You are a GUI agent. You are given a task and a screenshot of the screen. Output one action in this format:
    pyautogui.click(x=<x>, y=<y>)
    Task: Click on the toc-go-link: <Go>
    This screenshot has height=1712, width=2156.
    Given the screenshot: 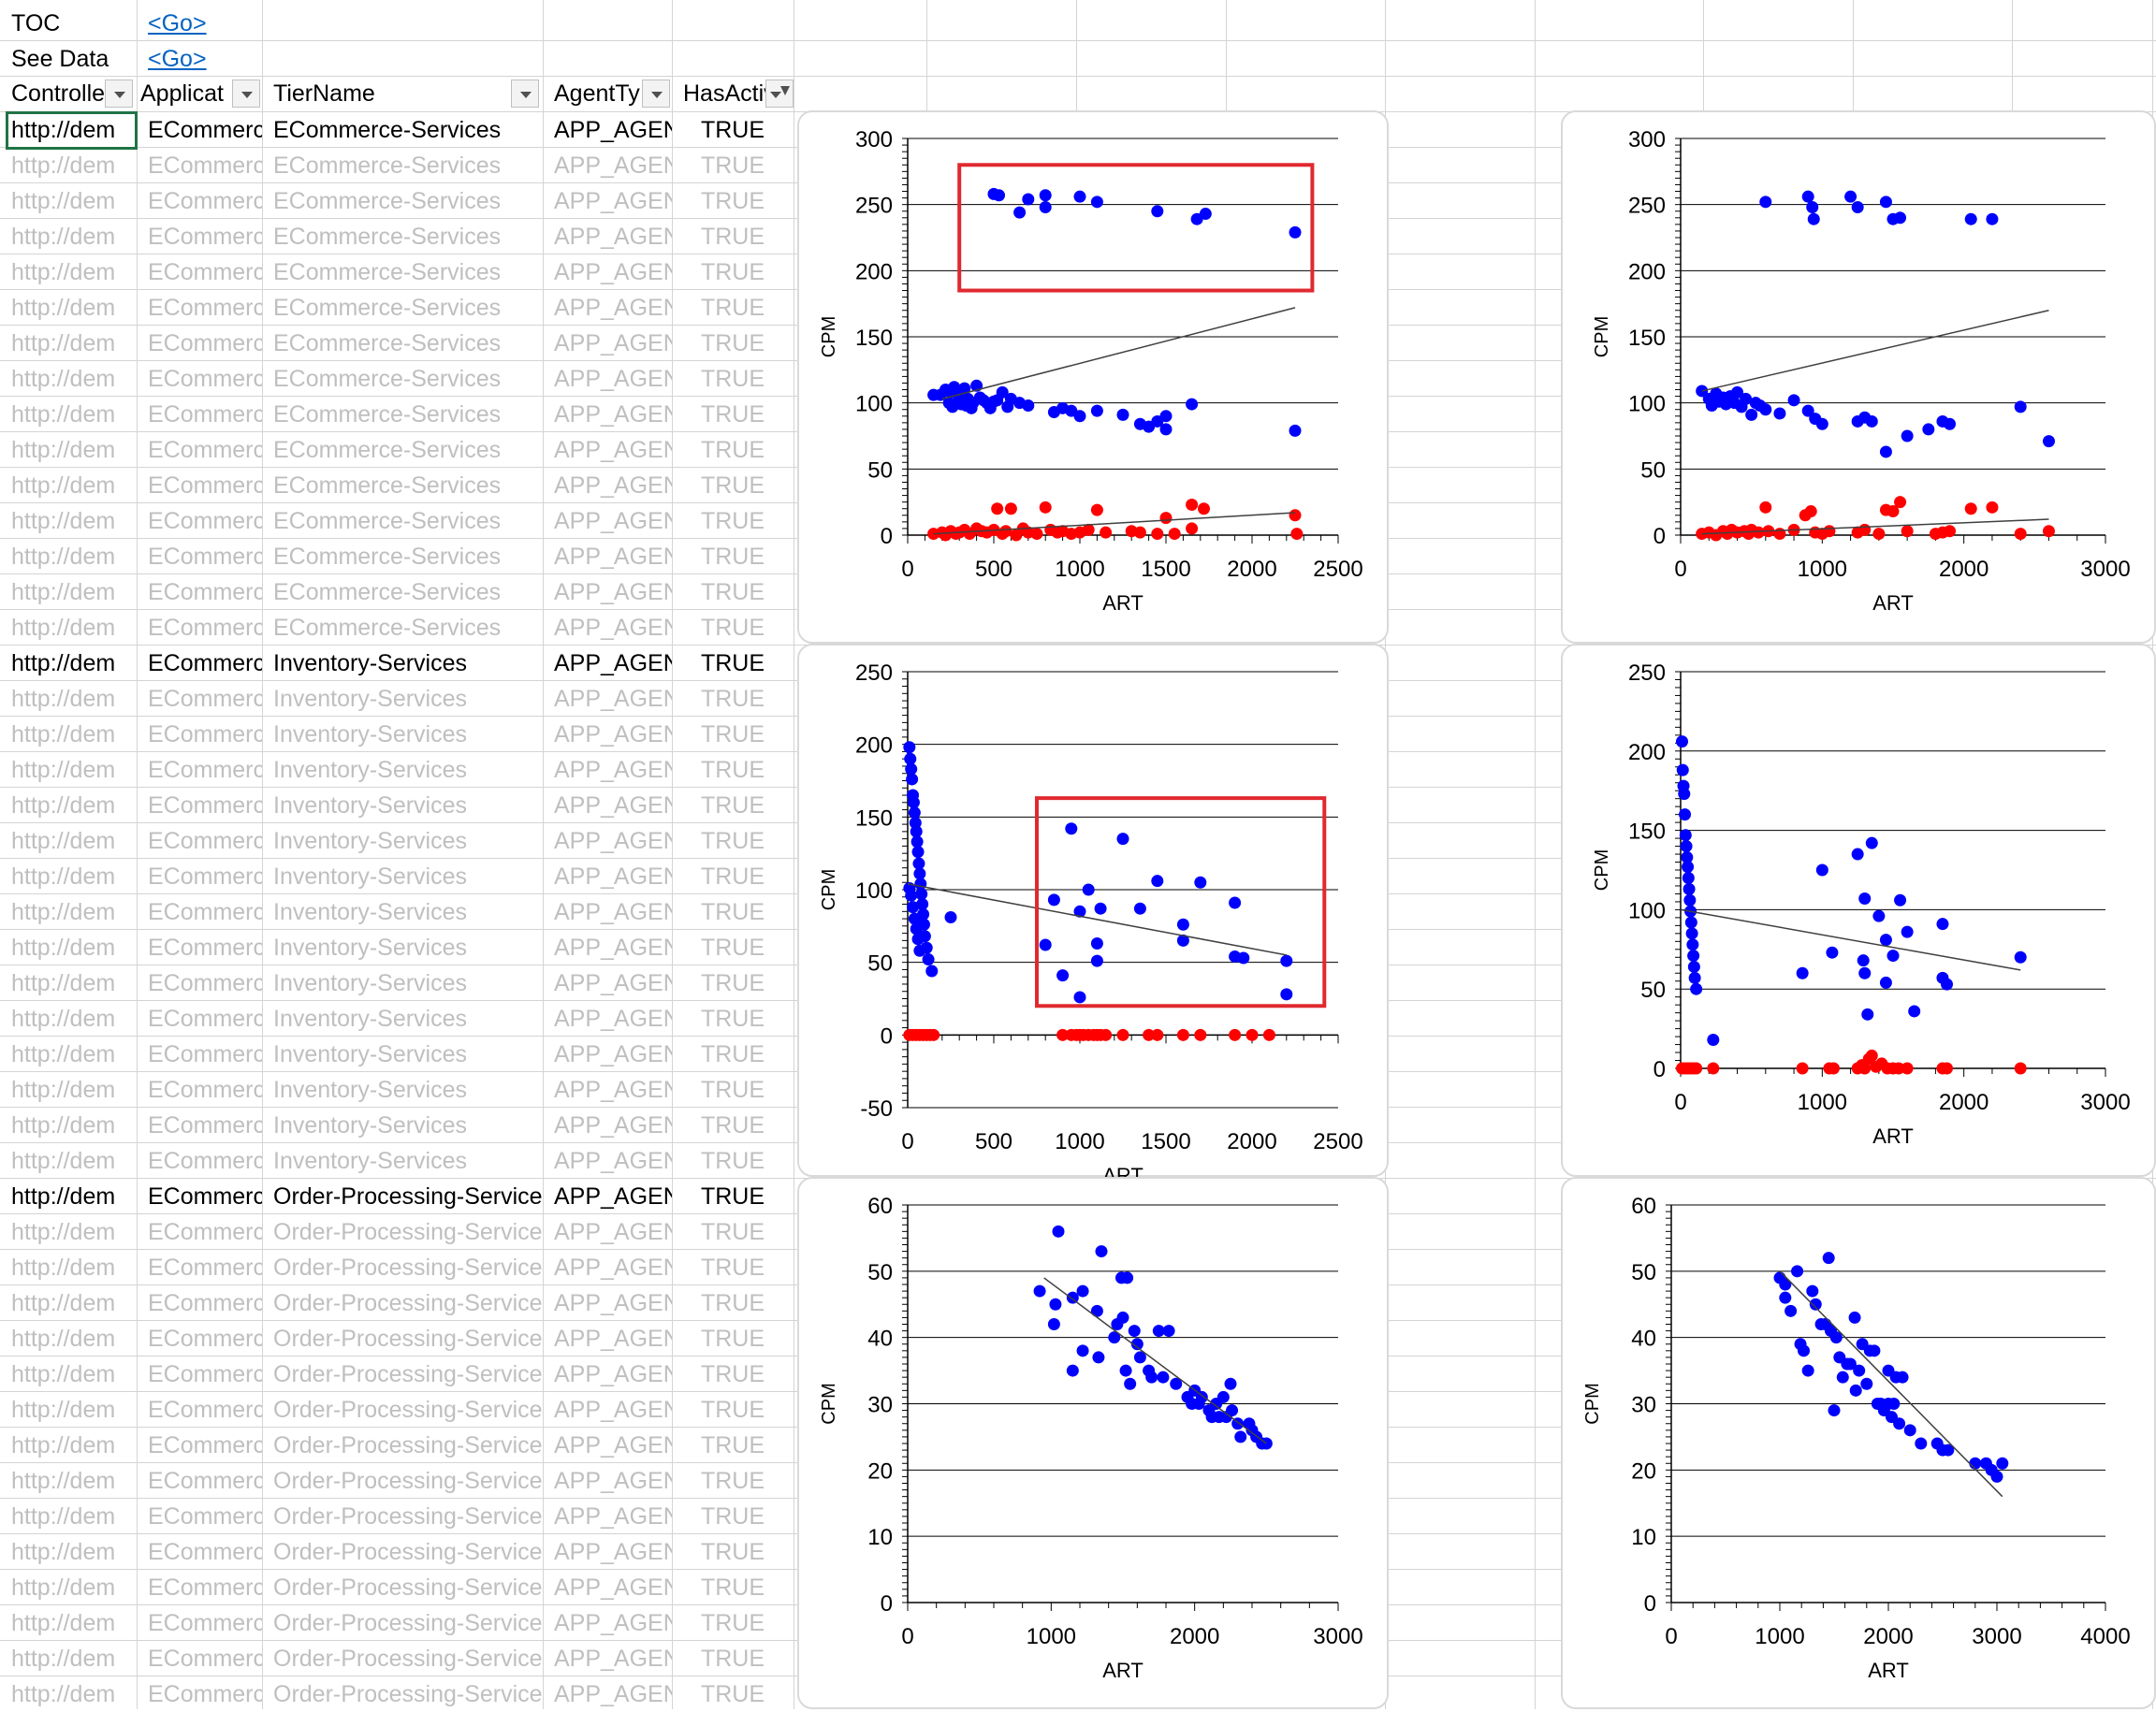 What is the action you would take?
    pyautogui.click(x=177, y=23)
    